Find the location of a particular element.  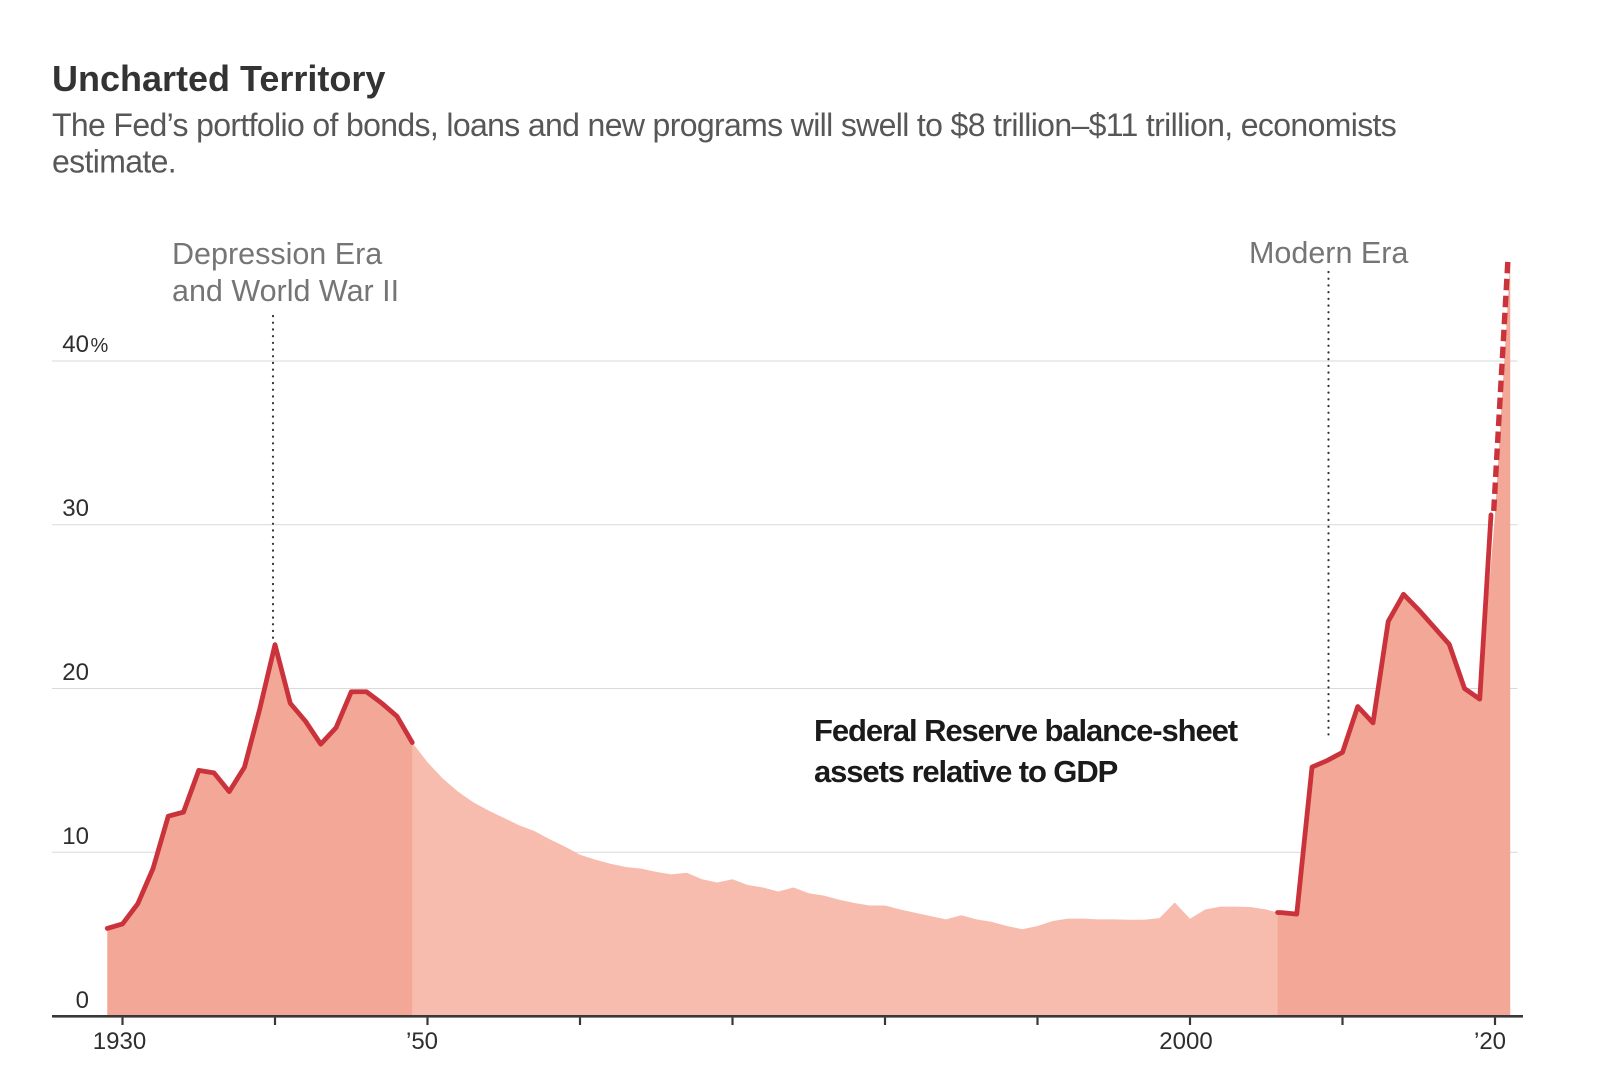

svg-text: 30 is located at coordinates (75, 508).